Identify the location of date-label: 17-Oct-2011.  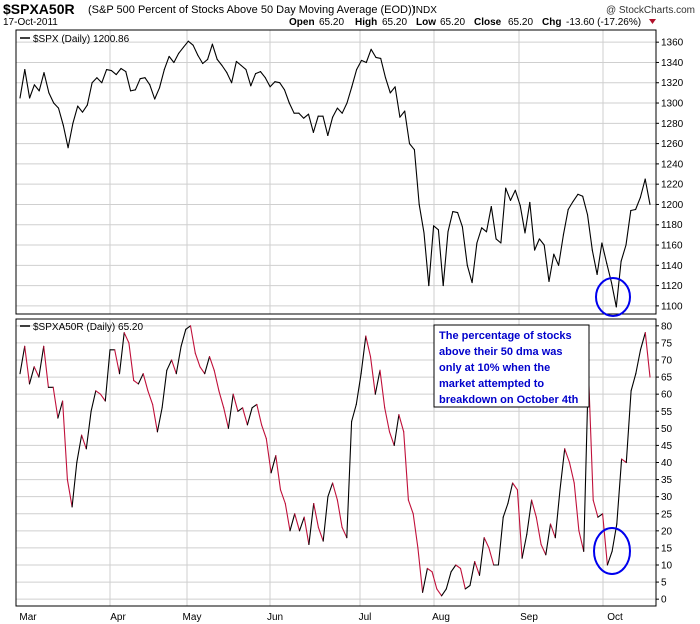
(30, 22).